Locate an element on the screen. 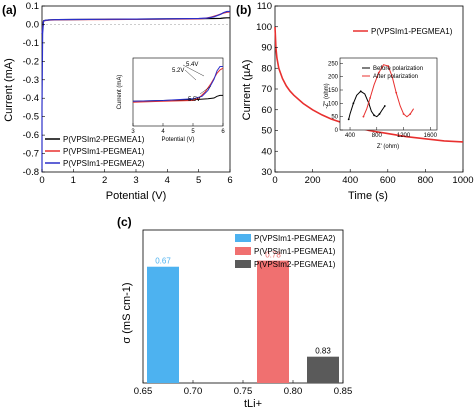  panel-b-ytick-label-5: 60 is located at coordinates (266, 110).